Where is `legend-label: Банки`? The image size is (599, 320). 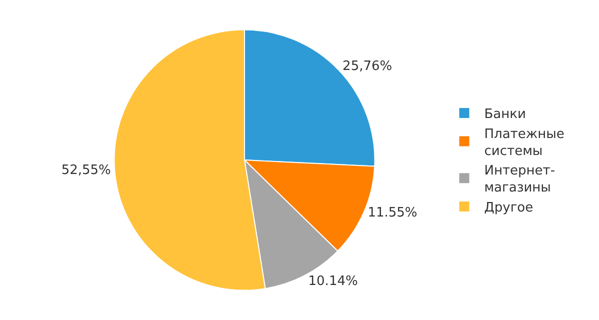
legend-label: Банки is located at coordinates (505, 114).